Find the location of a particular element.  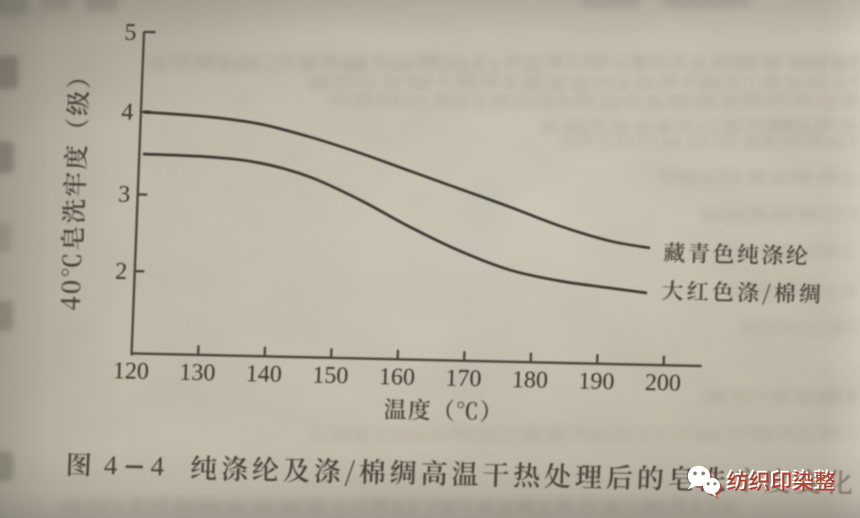

svg-text: 160 is located at coordinates (396, 377).